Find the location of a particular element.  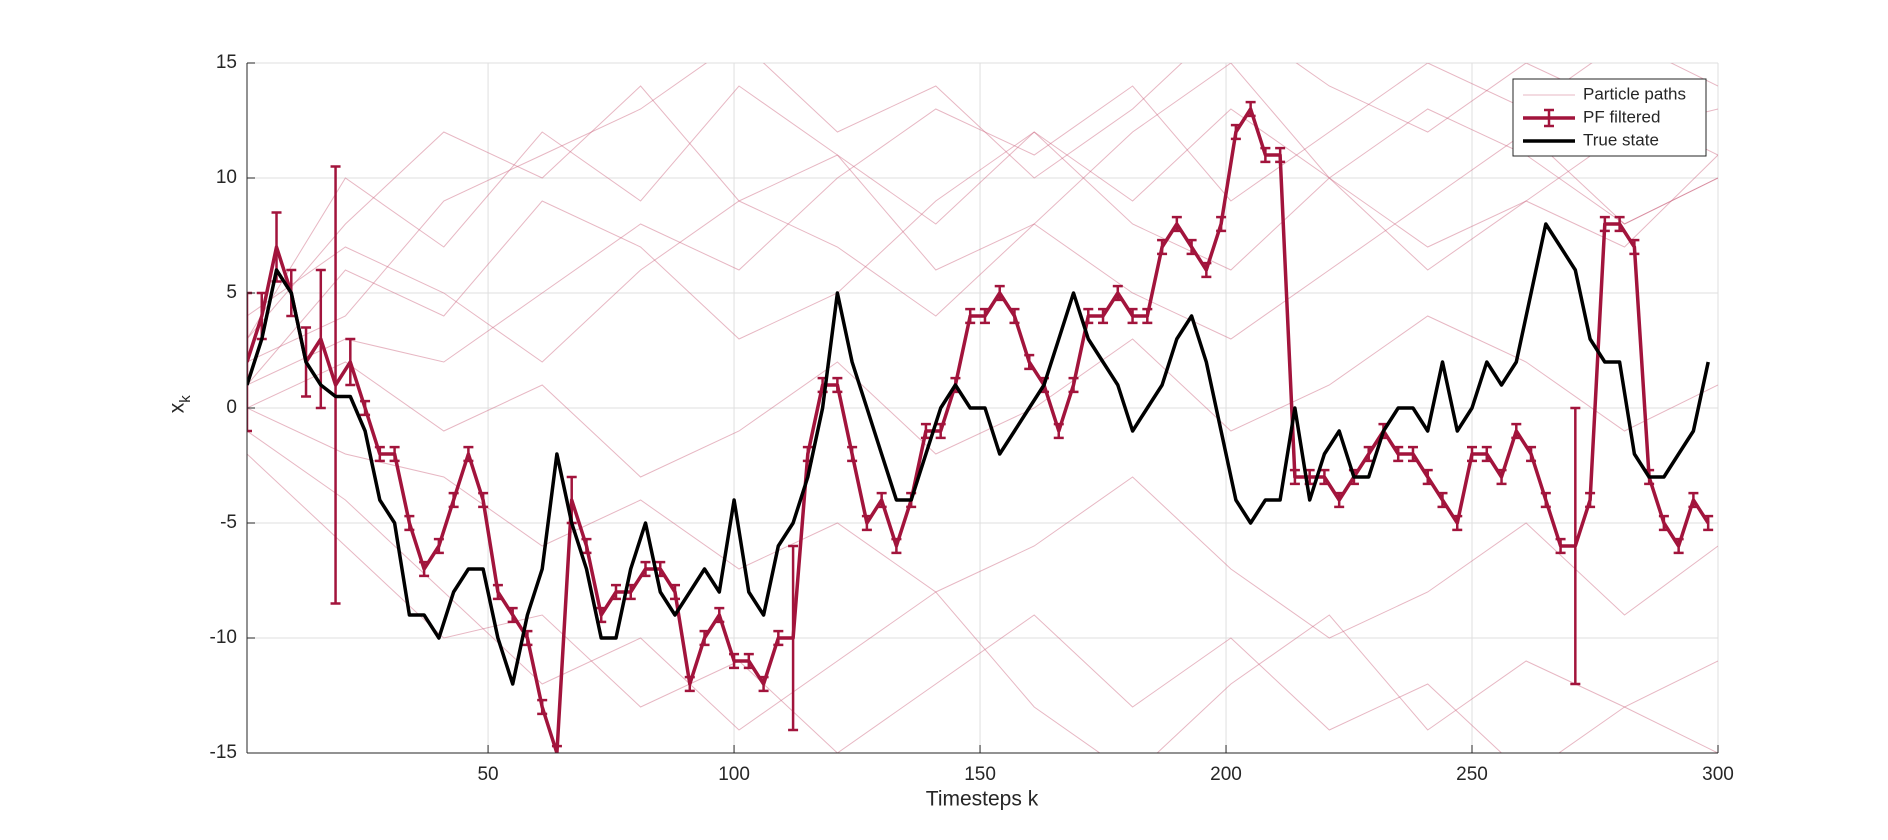

x-axis-label: Timesteps k is located at coordinates (982, 799).